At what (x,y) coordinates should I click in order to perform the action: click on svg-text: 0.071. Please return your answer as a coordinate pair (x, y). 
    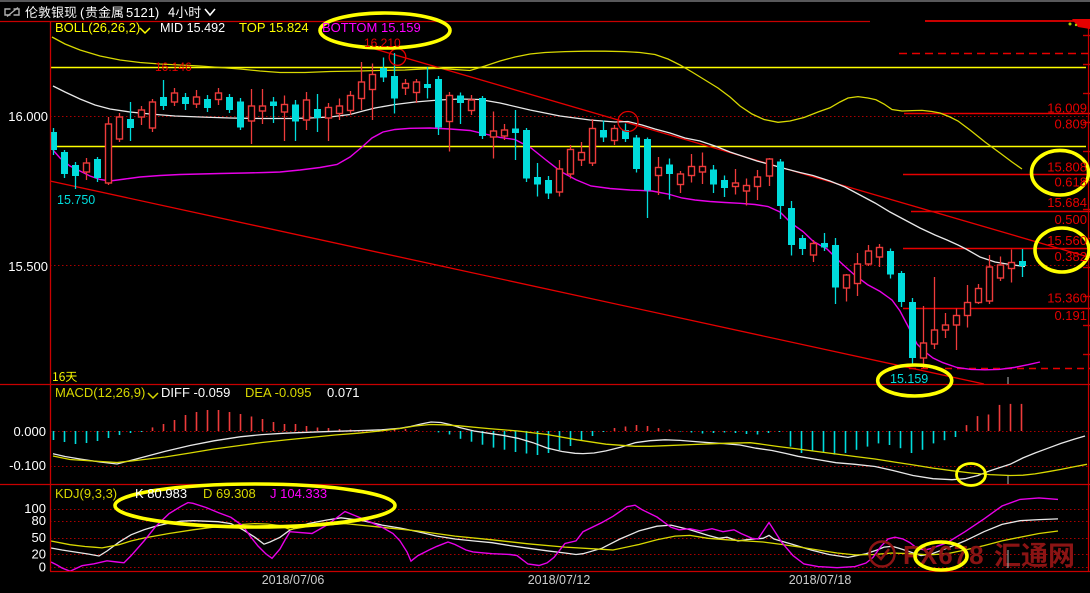
    Looking at the image, I should click on (343, 392).